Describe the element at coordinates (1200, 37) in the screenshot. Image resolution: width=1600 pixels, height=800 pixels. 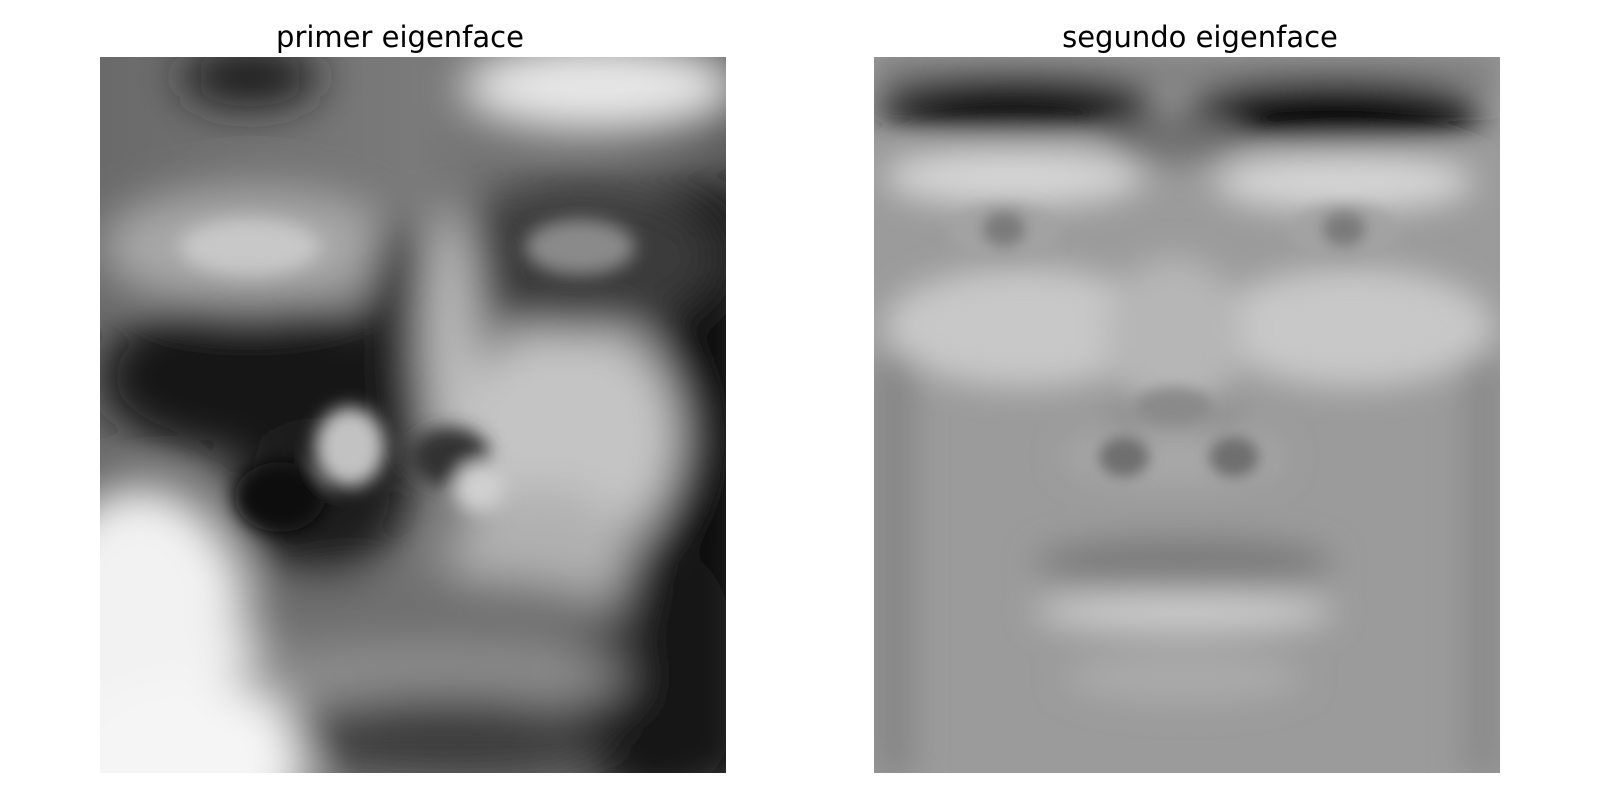
I see `panel-title-2: segundo eigenface` at that location.